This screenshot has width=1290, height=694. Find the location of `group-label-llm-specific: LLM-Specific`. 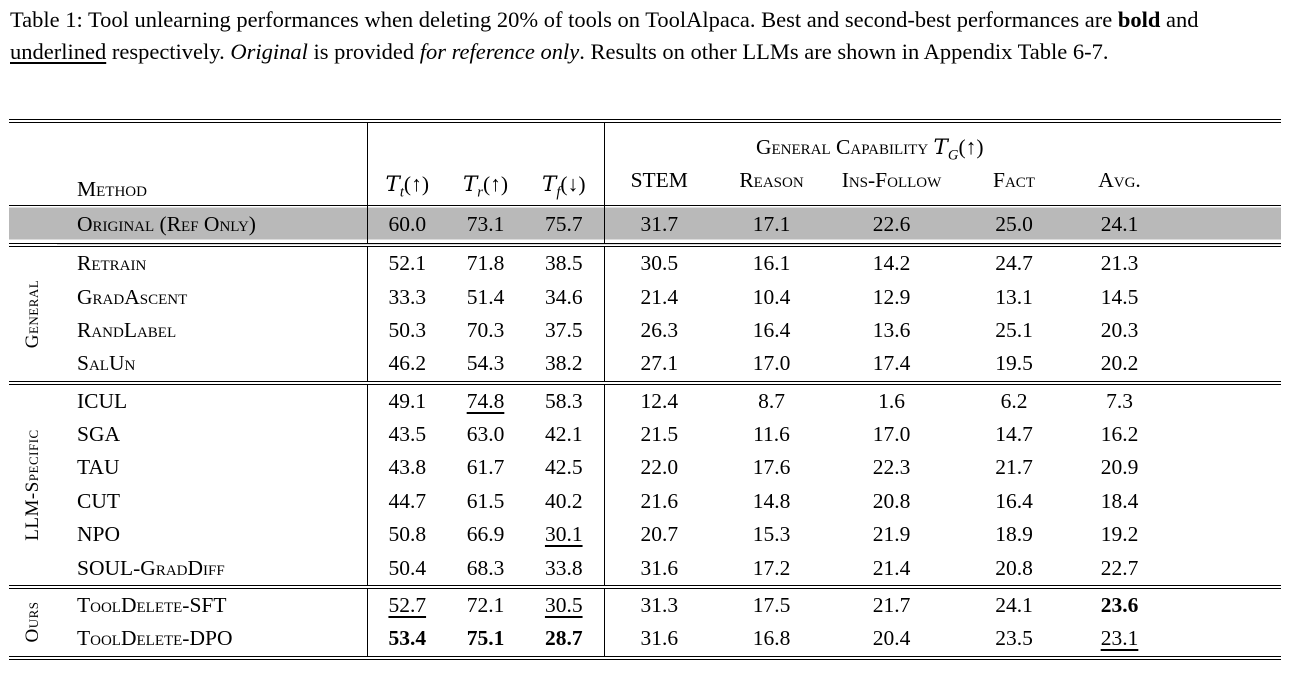

group-label-llm-specific: LLM-Specific is located at coordinates (32, 485).